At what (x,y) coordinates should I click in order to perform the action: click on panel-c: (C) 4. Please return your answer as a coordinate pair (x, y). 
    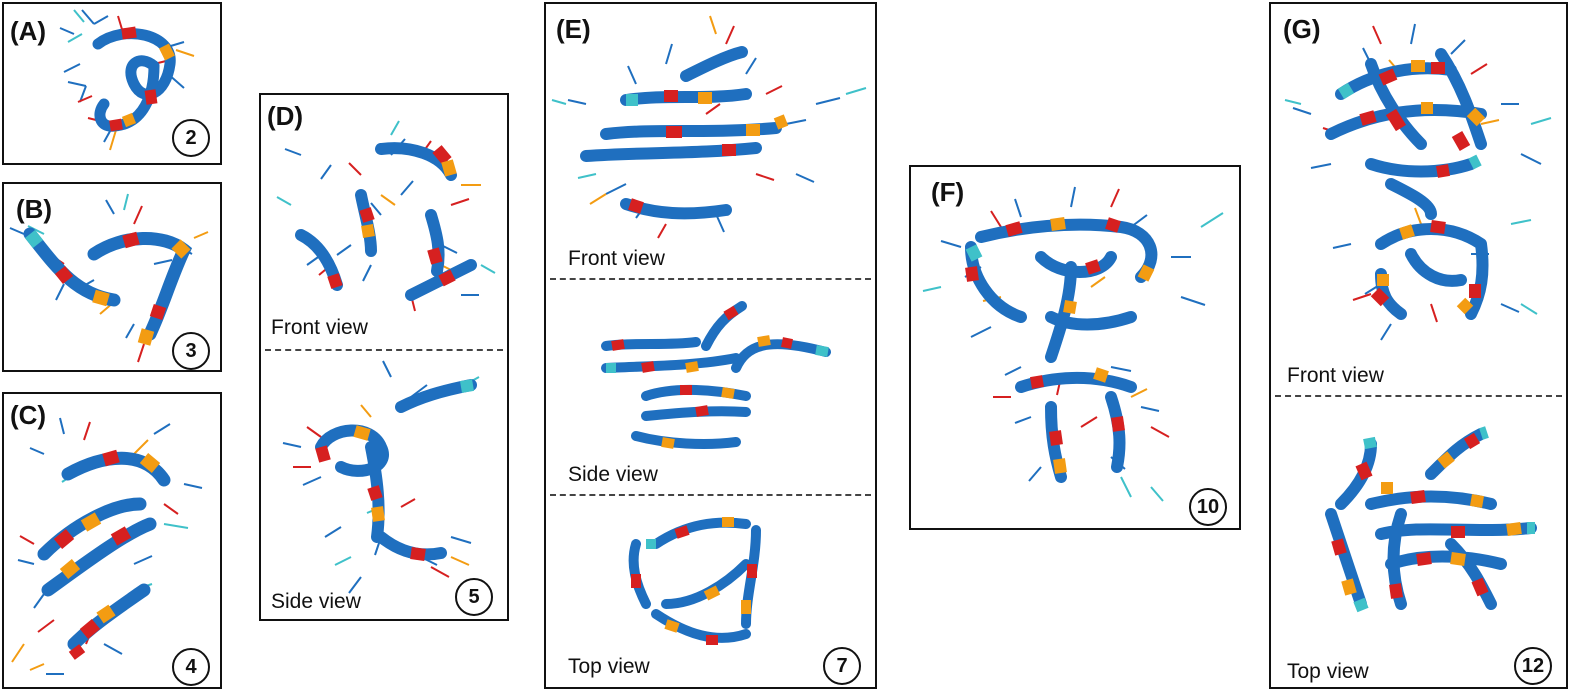
    Looking at the image, I should click on (112, 540).